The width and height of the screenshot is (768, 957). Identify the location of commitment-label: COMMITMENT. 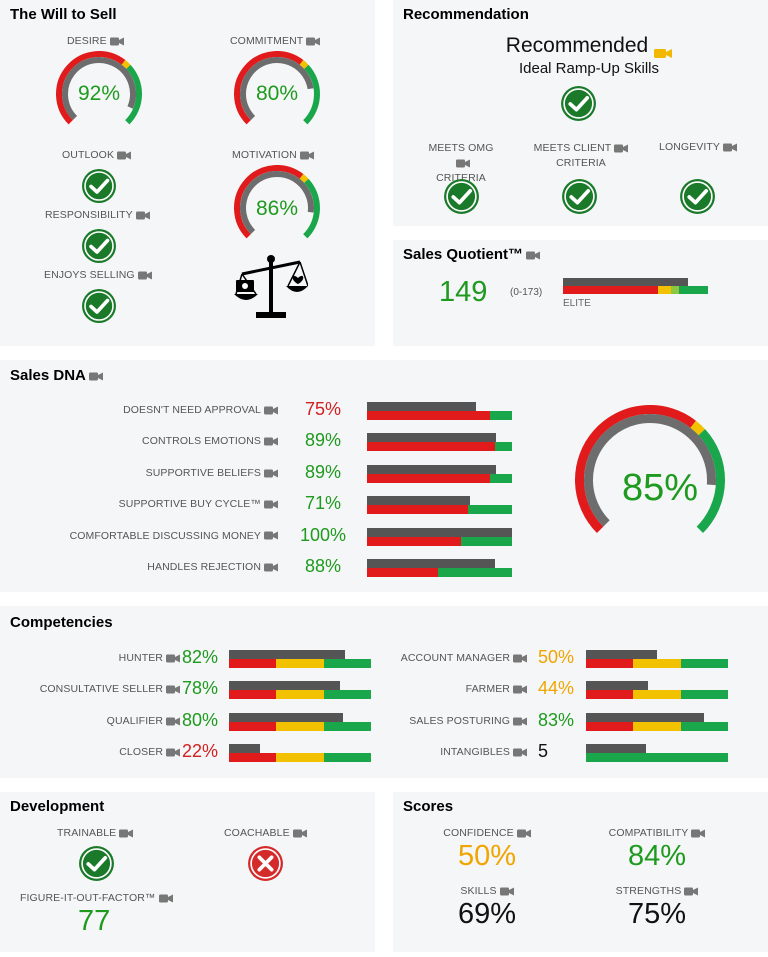
(275, 41).